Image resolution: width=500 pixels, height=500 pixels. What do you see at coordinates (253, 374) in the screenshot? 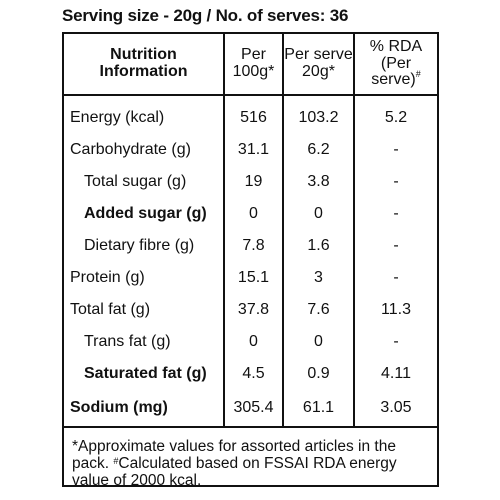
I see `value-per-100g: 4.5` at bounding box center [253, 374].